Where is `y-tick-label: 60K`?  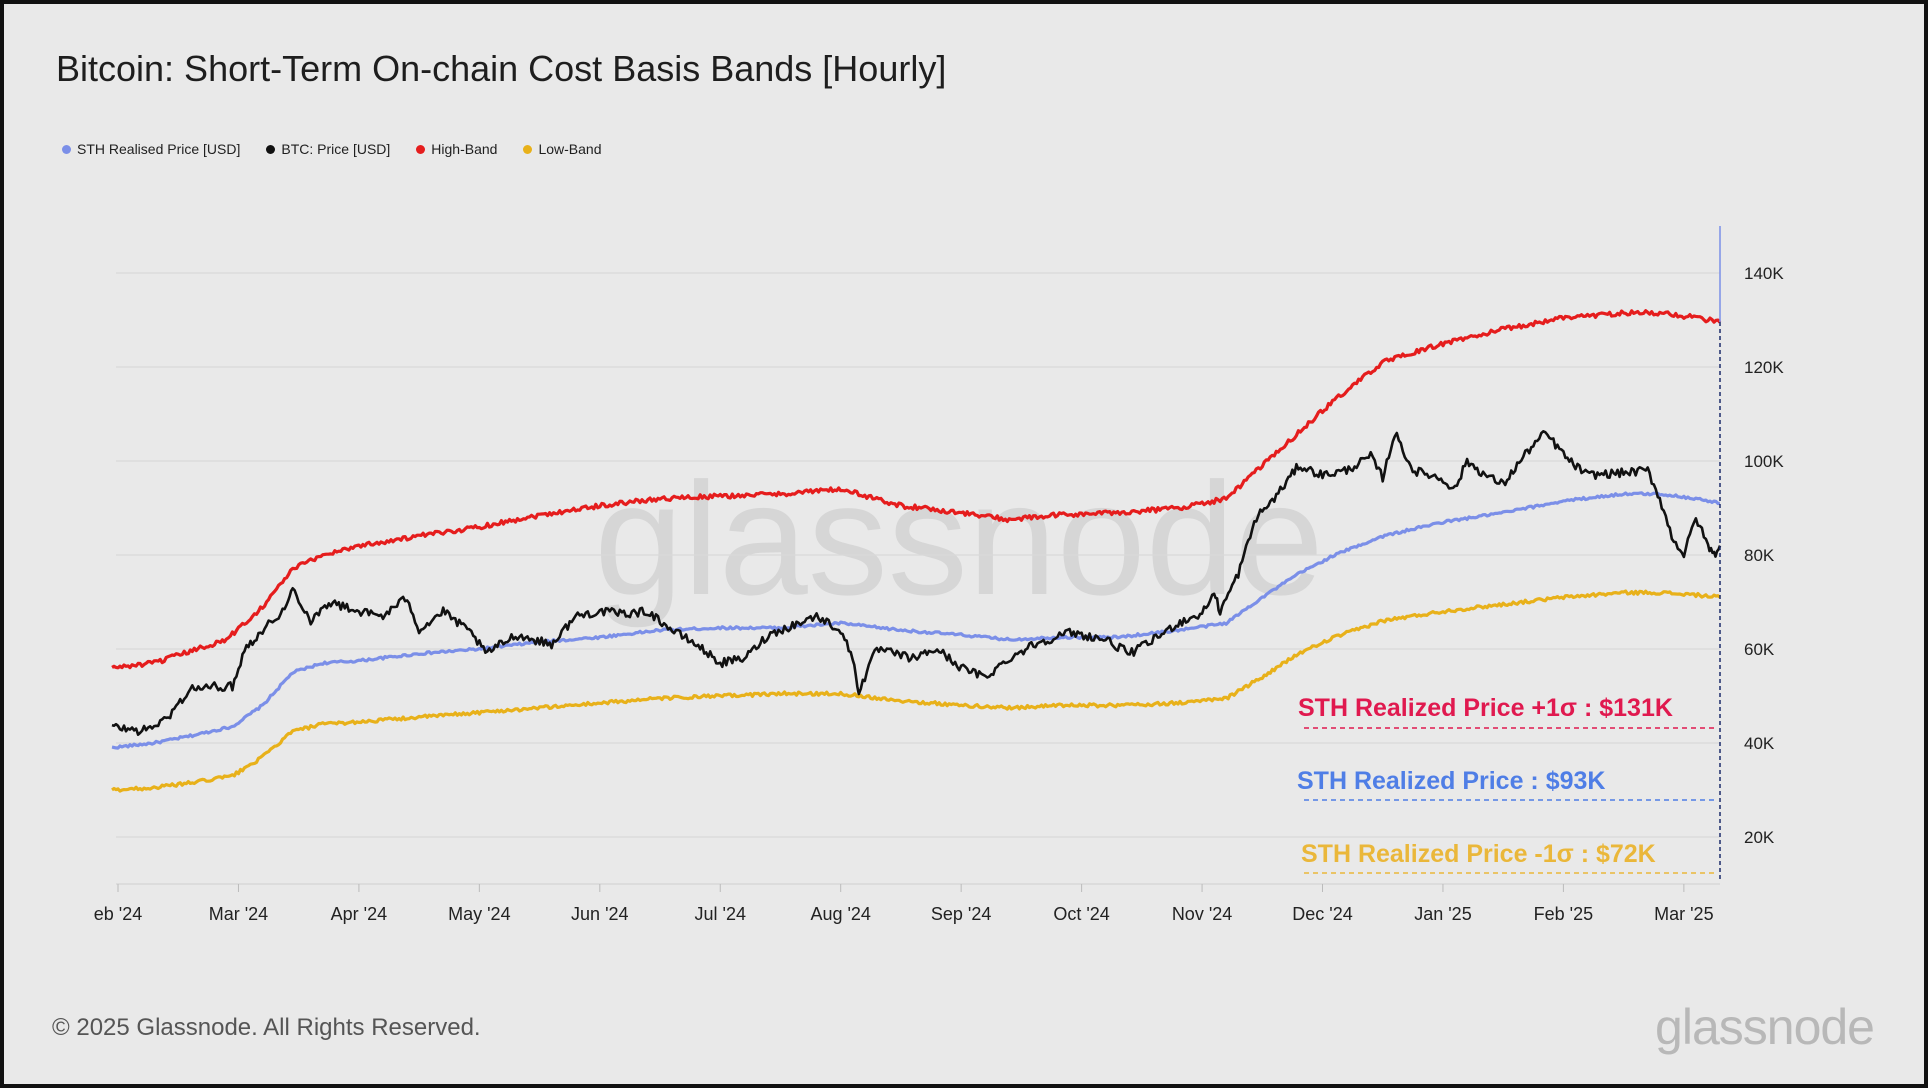
y-tick-label: 60K is located at coordinates (1759, 649).